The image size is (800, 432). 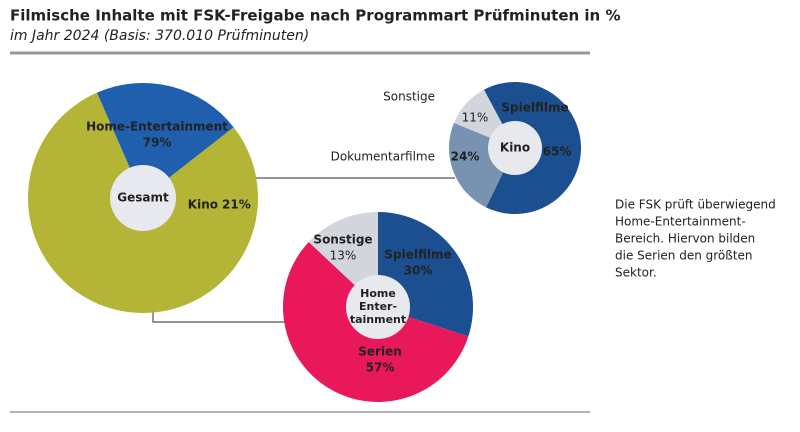 What do you see at coordinates (475, 118) in the screenshot?
I see `value-label: 11%` at bounding box center [475, 118].